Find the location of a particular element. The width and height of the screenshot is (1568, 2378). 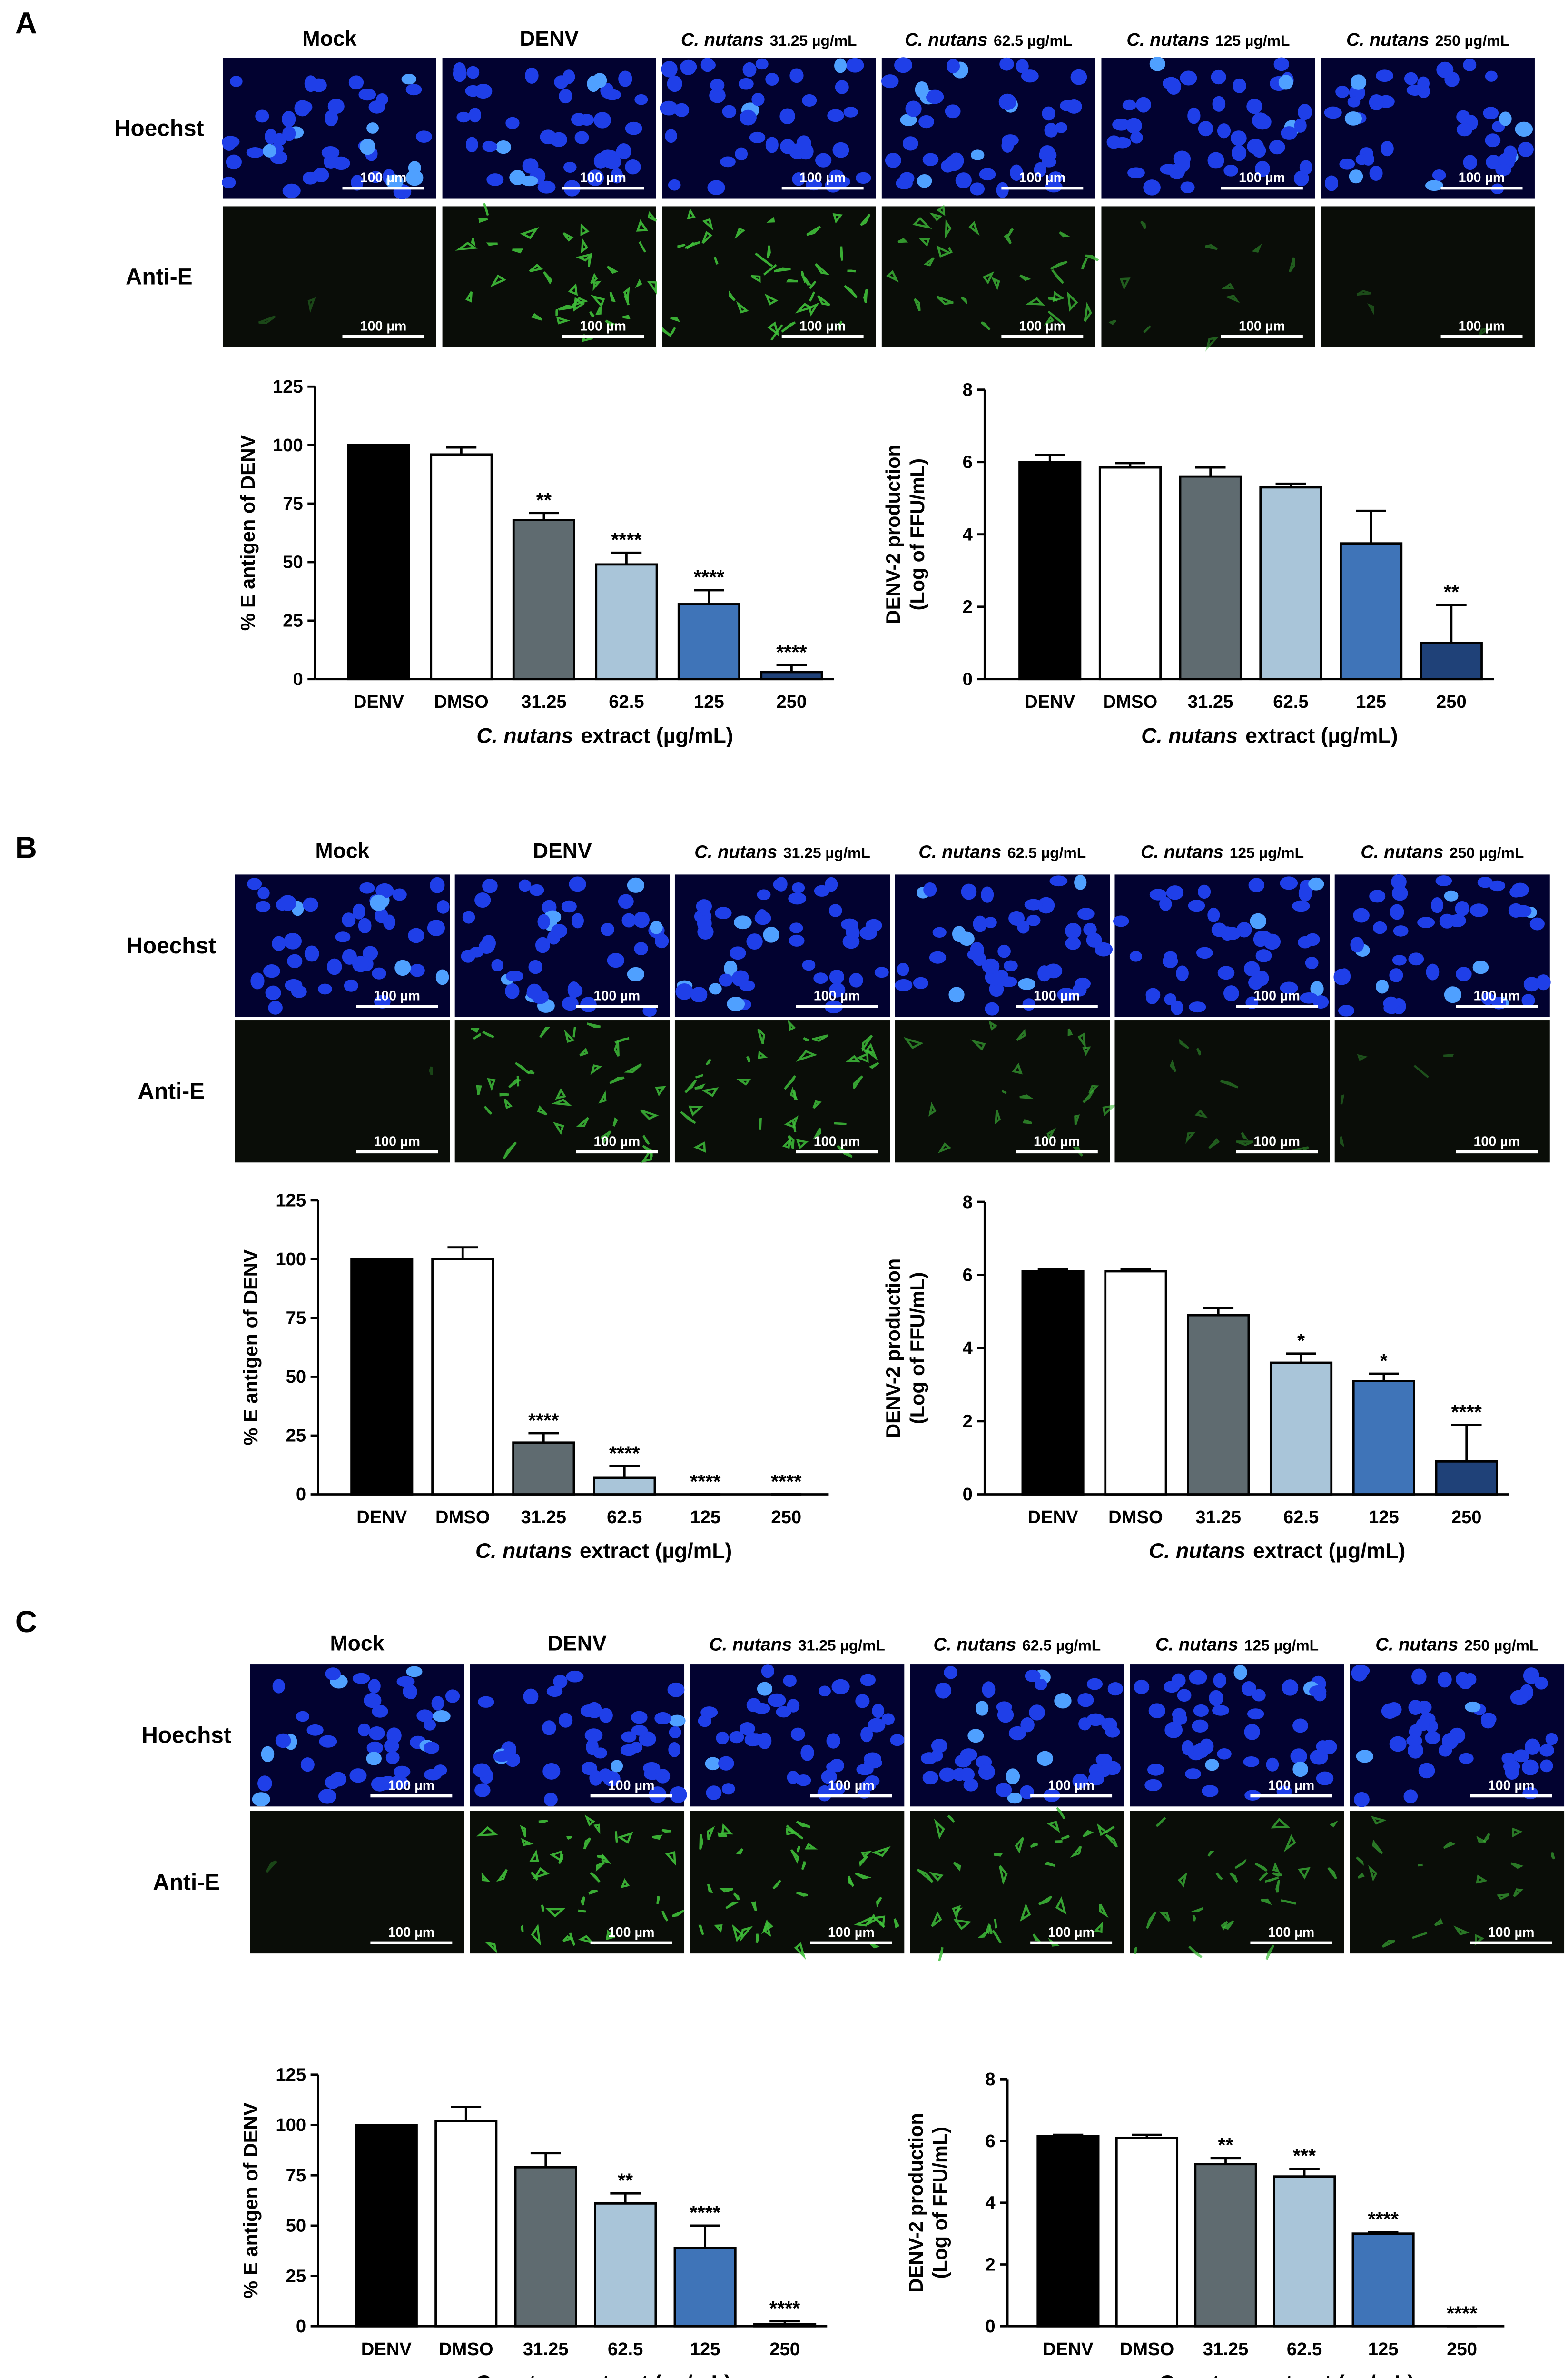

x-tick-label: 62.5 is located at coordinates (626, 702).